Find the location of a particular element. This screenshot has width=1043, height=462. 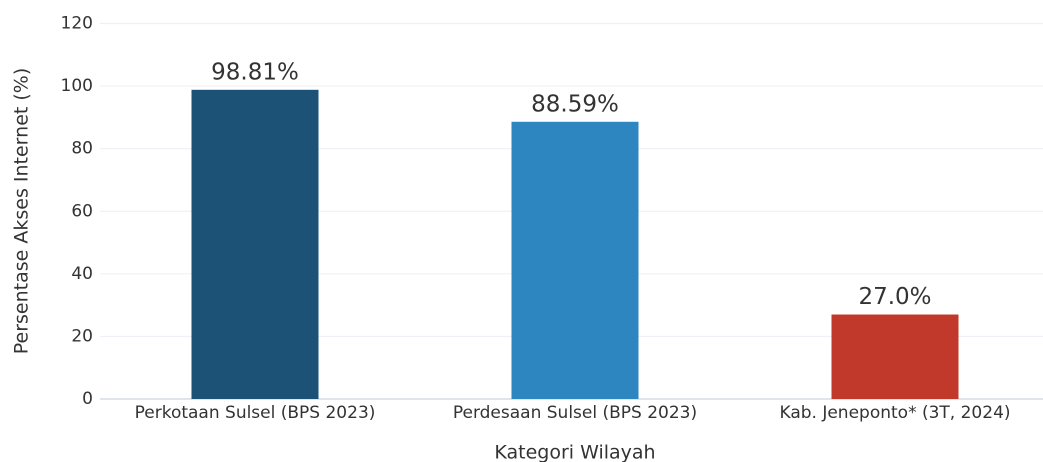

y-tick-label: 40 is located at coordinates (82, 274).